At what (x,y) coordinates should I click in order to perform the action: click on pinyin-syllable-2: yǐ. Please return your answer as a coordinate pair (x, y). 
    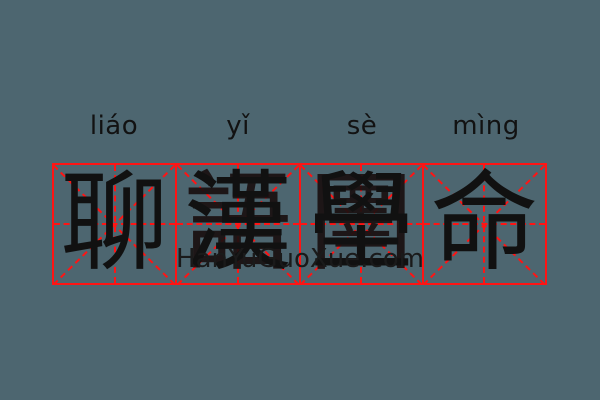
    Looking at the image, I should click on (238, 126).